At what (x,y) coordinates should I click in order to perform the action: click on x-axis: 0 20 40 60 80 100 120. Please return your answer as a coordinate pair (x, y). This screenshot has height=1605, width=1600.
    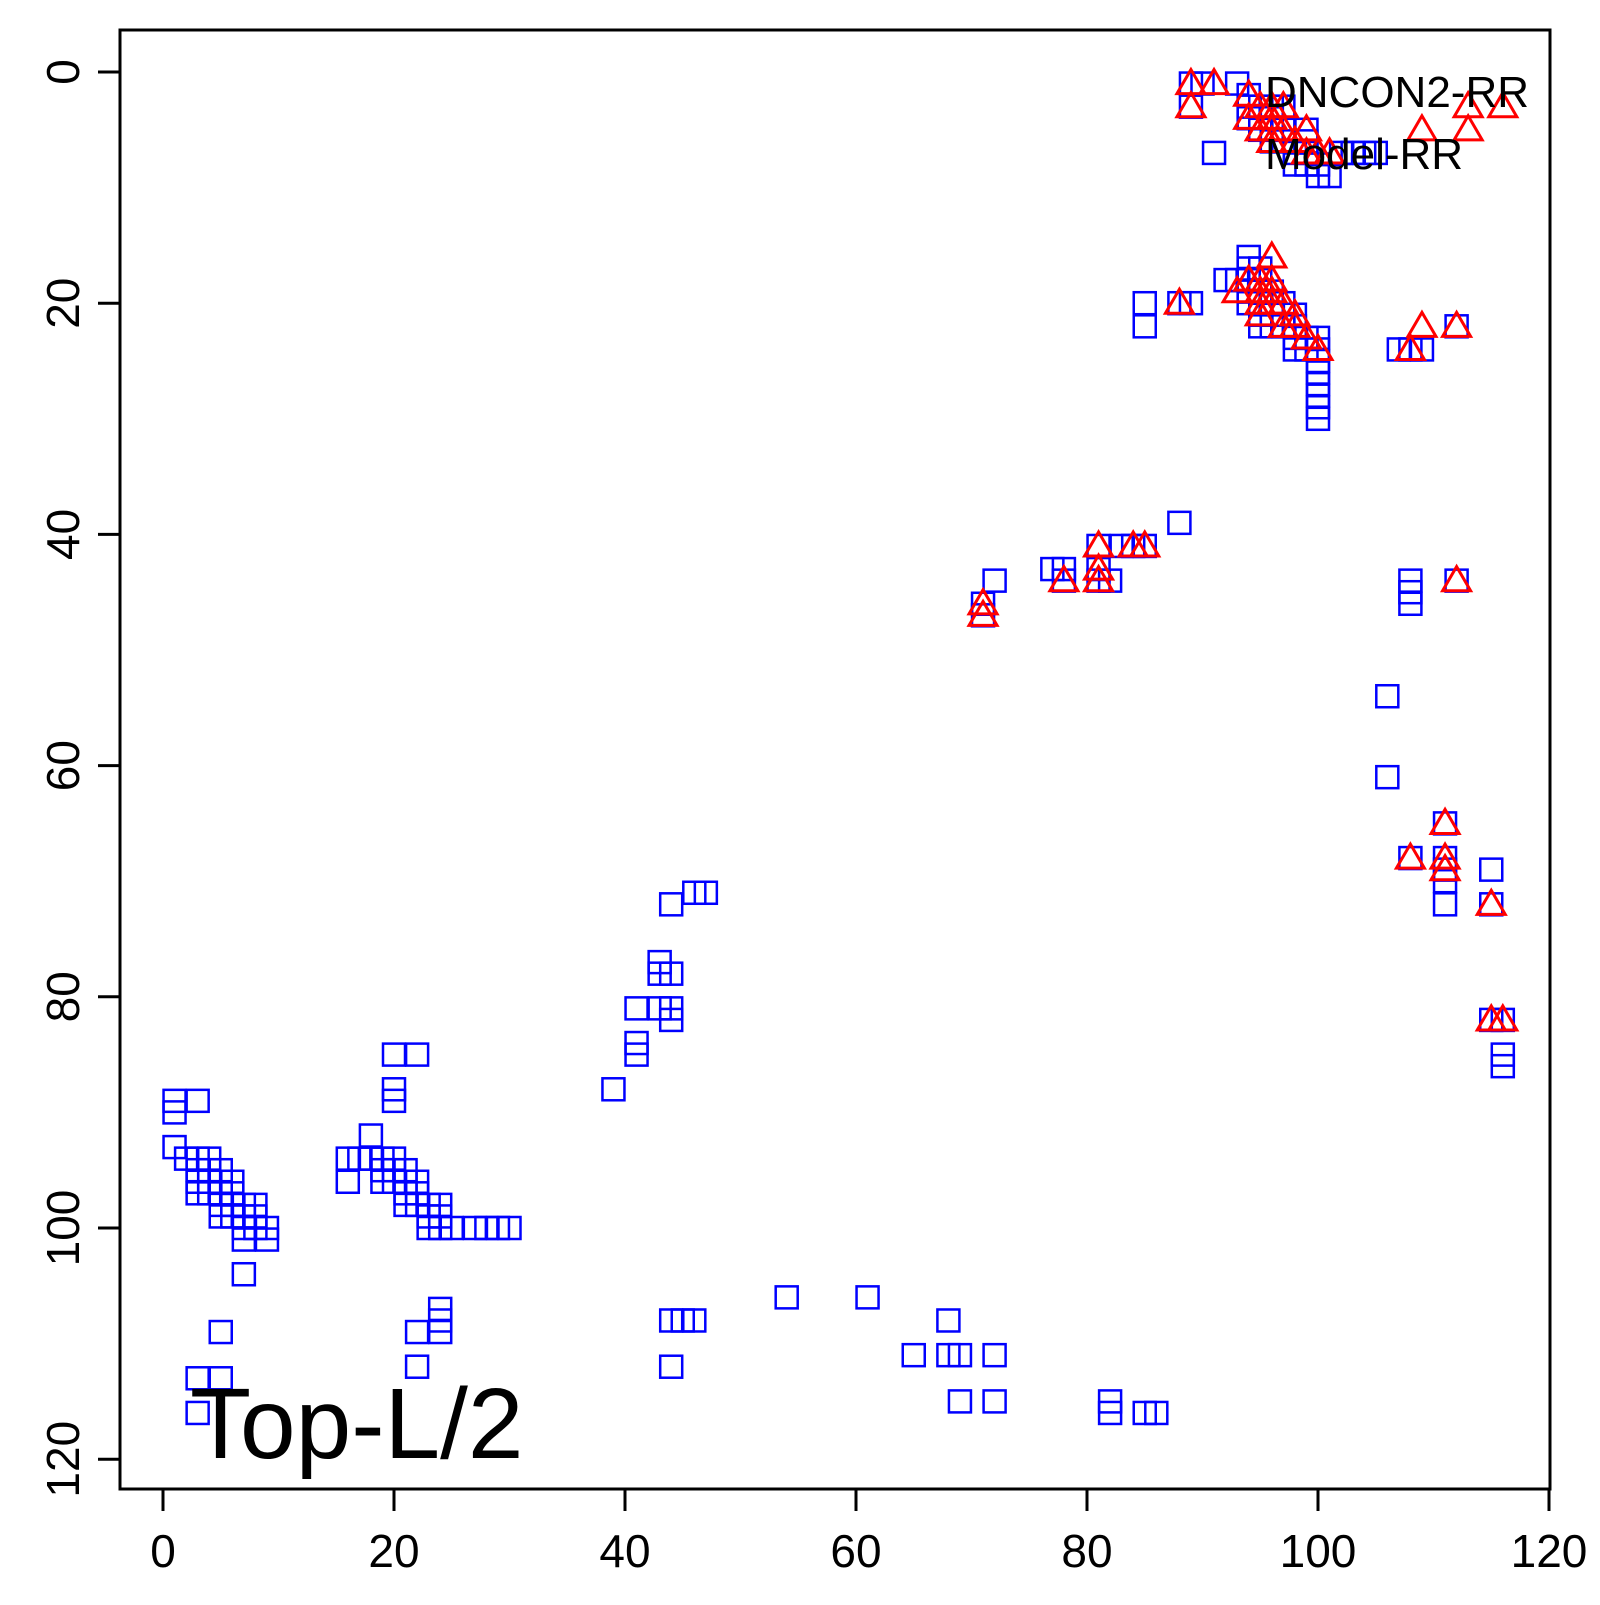
    Looking at the image, I should click on (869, 1532).